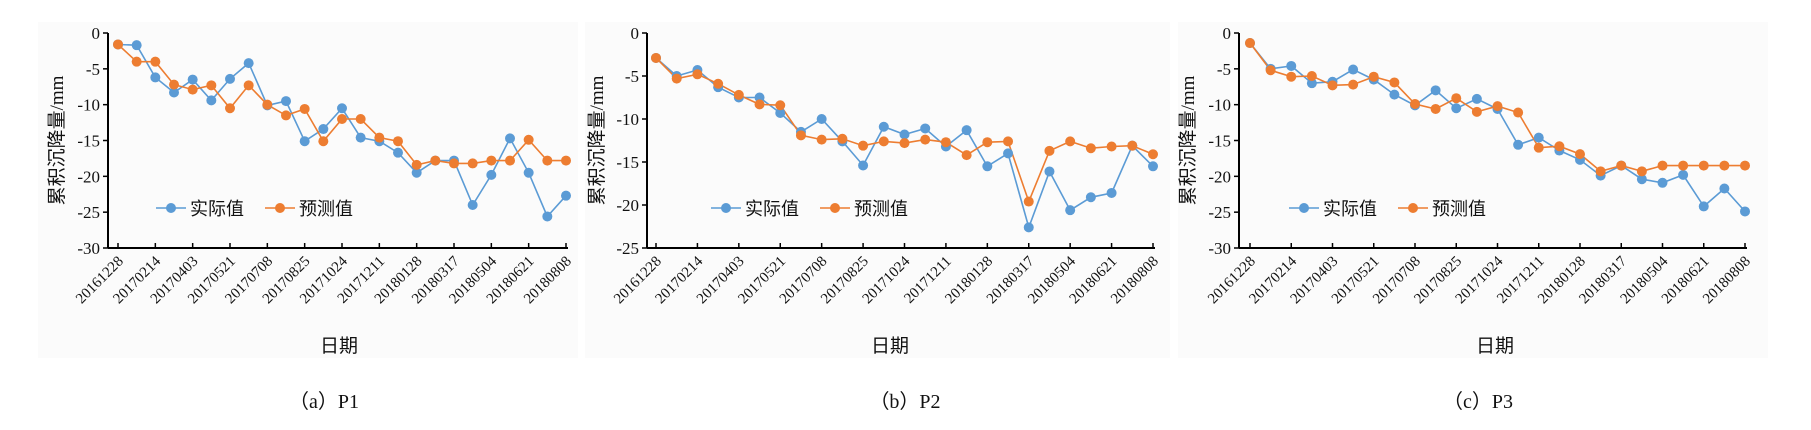  I want to click on y-axis-title: 累积沉降量/mm, so click(597, 140).